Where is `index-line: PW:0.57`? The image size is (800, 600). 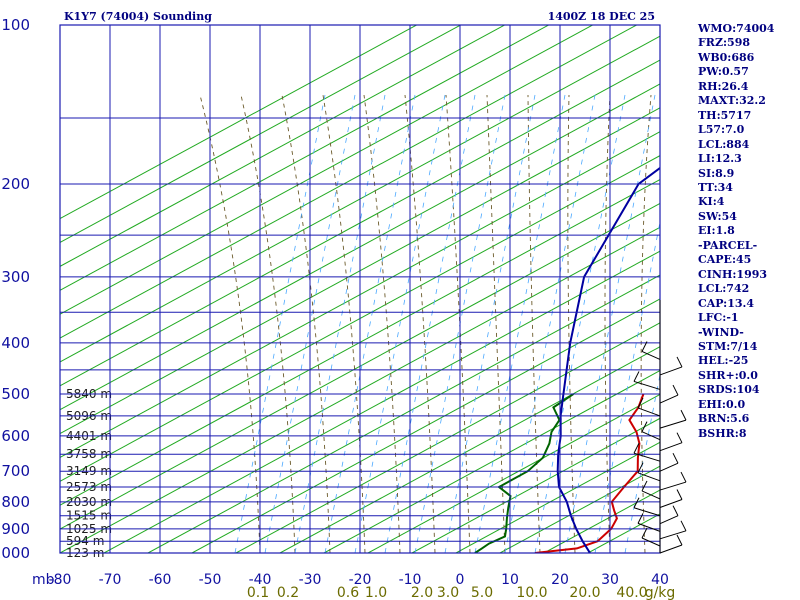 index-line: PW:0.57 is located at coordinates (723, 72).